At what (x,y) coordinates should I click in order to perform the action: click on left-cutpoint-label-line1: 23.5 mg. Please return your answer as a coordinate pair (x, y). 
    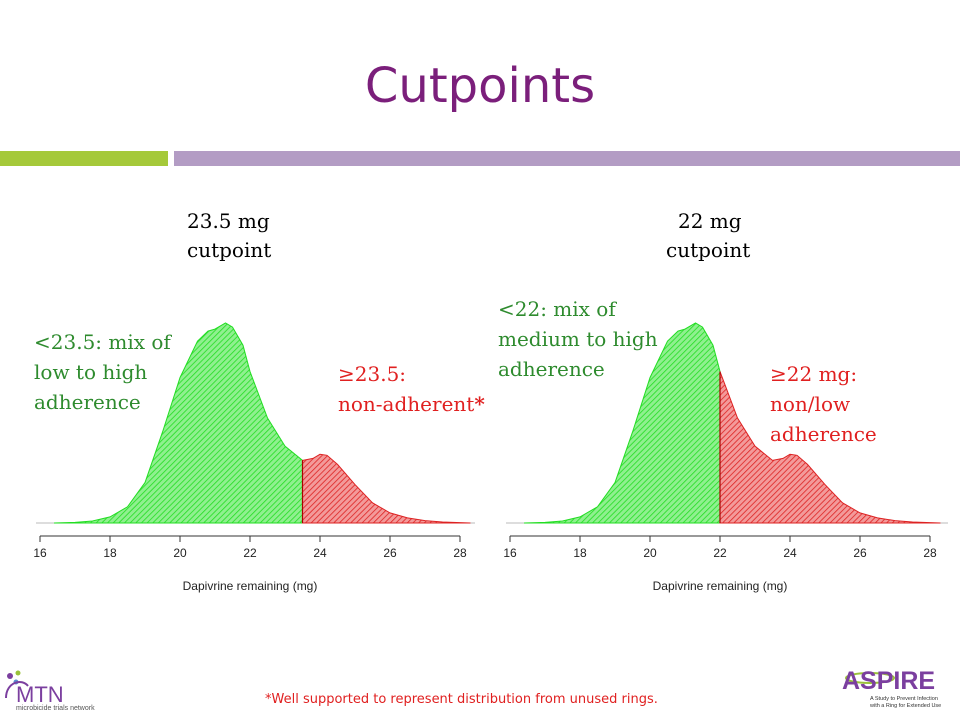
    Looking at the image, I should click on (228, 221).